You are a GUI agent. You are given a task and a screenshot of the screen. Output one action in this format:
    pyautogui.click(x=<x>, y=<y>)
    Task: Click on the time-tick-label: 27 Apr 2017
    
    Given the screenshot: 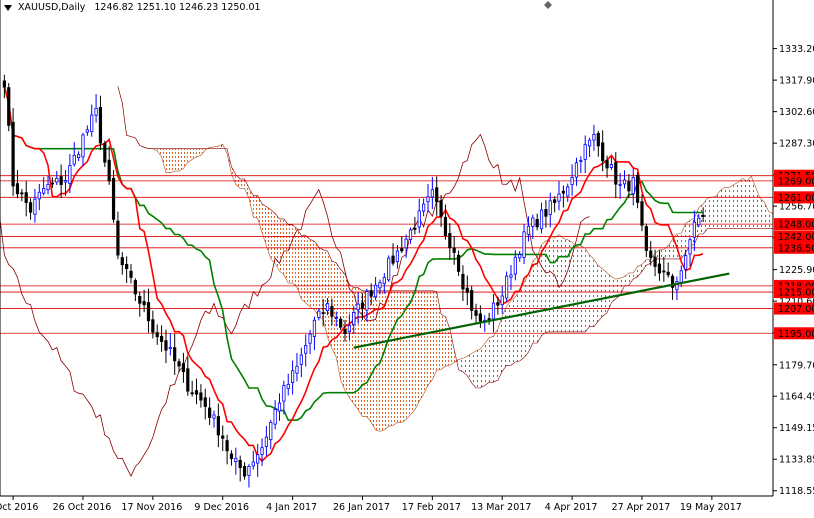 What is the action you would take?
    pyautogui.click(x=641, y=507)
    